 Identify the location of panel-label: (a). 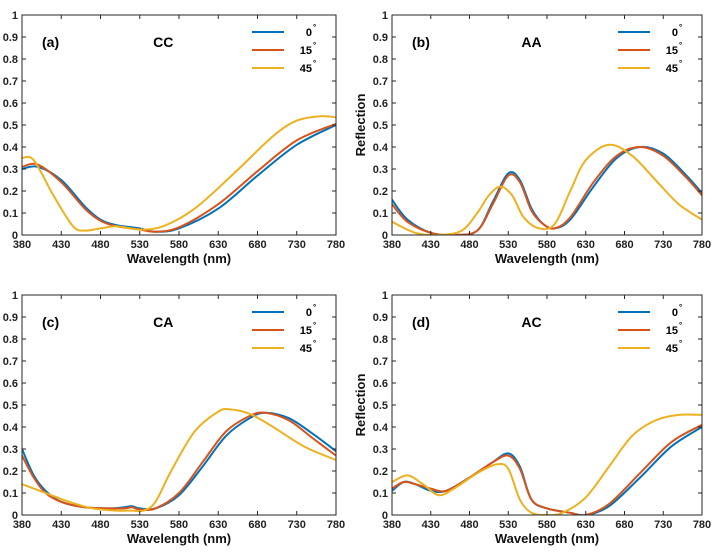
(50, 42).